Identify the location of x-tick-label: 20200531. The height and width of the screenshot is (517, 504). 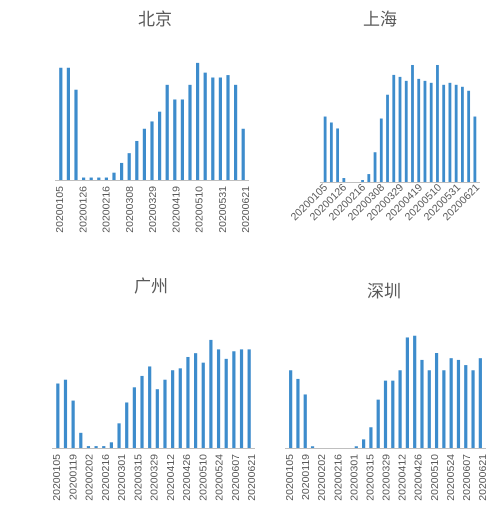
(223, 209).